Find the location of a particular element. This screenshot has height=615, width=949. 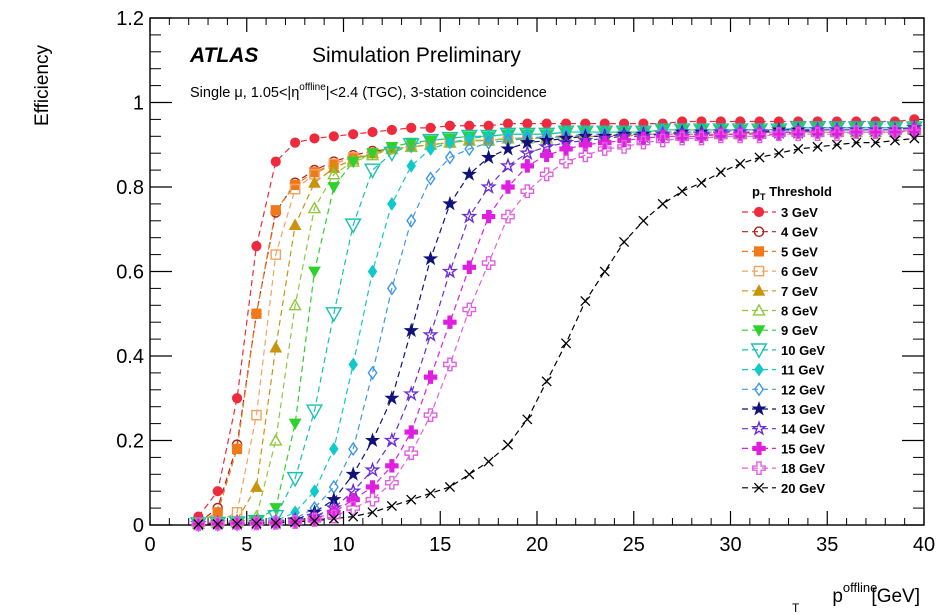

point-7-gev is located at coordinates (256, 486).